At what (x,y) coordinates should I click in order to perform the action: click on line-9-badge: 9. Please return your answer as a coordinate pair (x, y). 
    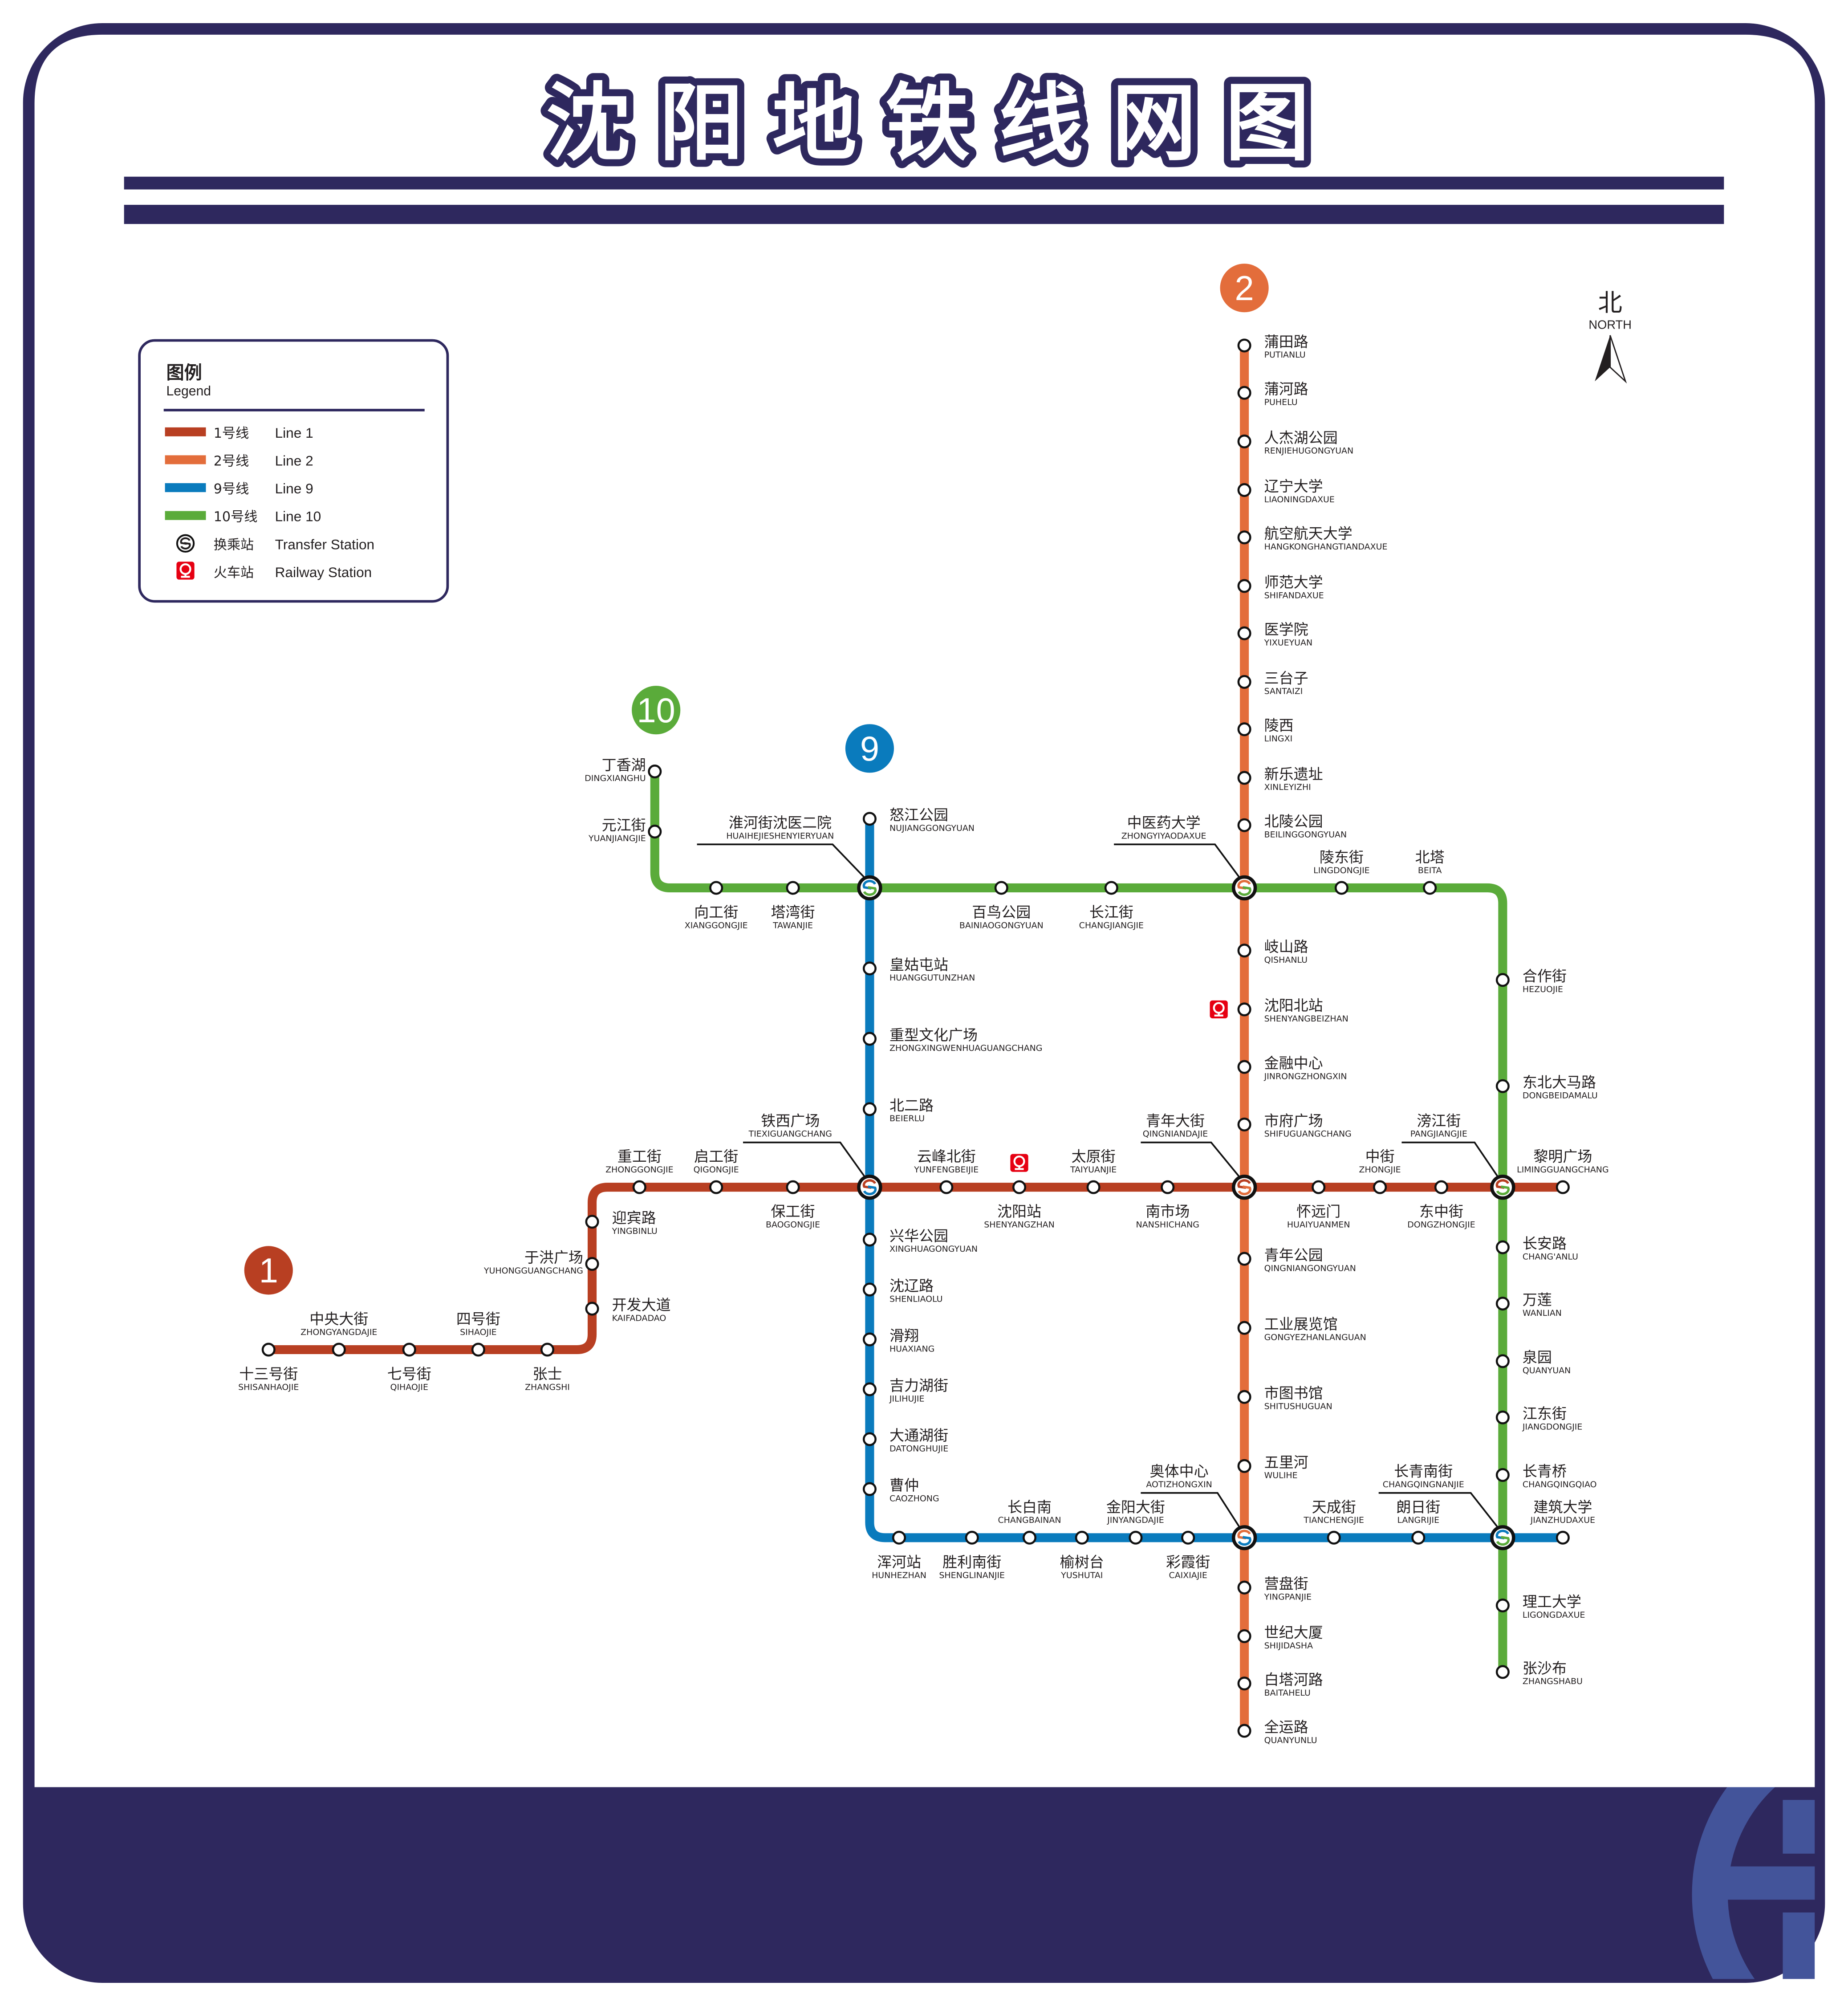
    Looking at the image, I should click on (869, 748).